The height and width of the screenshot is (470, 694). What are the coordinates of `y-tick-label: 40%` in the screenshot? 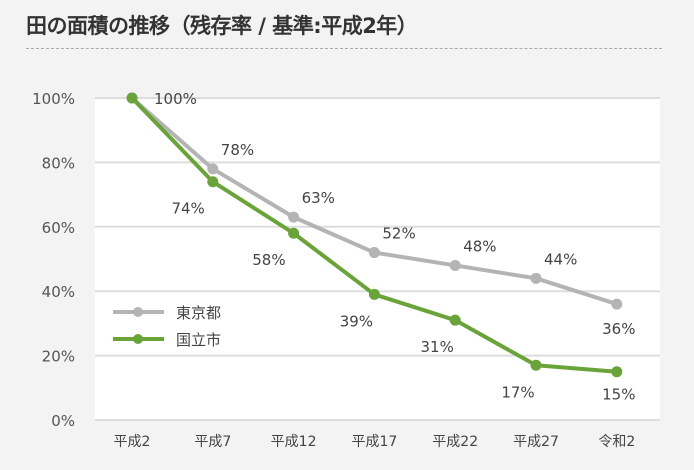 It's located at (58, 292).